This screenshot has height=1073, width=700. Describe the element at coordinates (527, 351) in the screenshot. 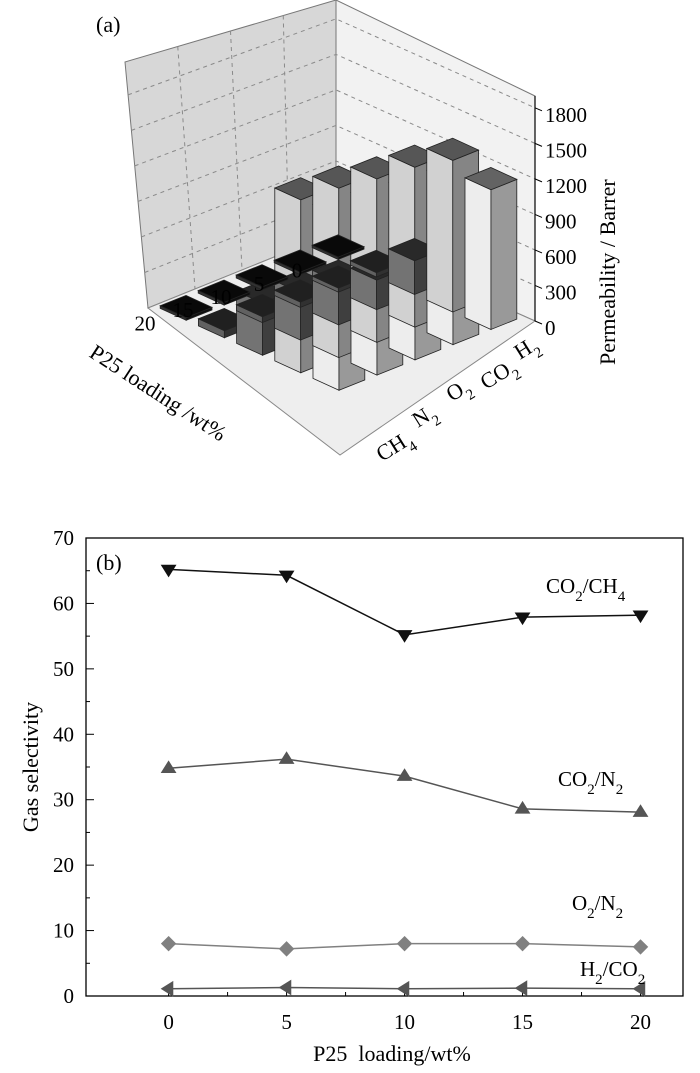

I see `gas-tick-label: H2` at that location.